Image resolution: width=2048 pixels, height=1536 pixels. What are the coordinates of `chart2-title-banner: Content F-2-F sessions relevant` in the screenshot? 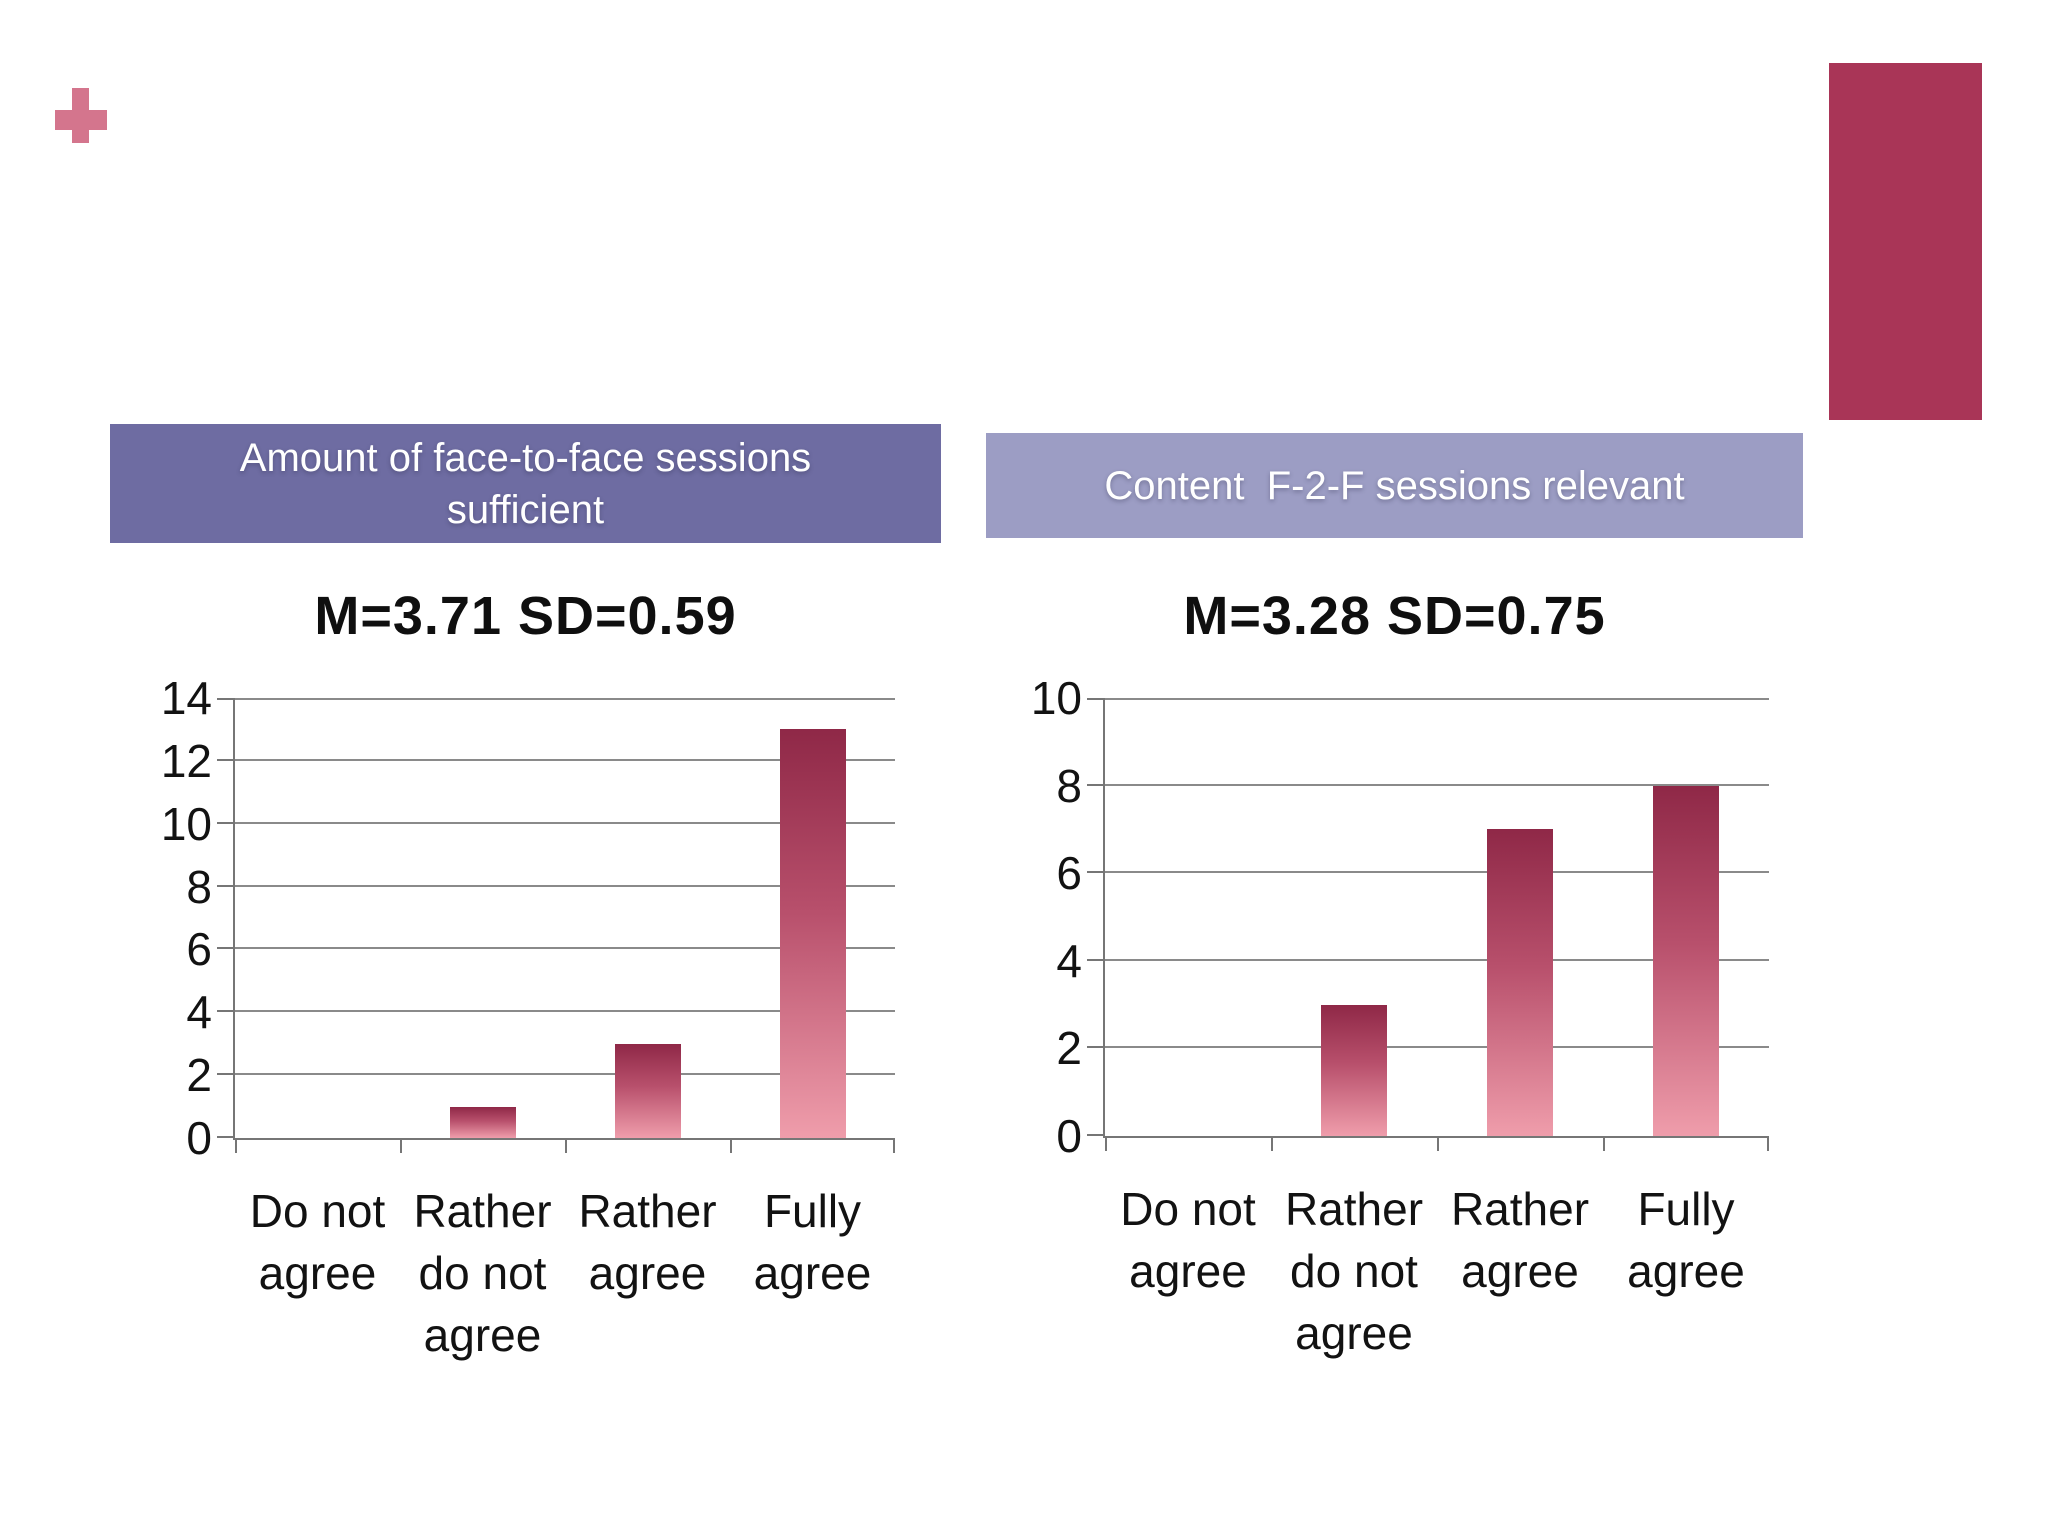 It's located at (1394, 485).